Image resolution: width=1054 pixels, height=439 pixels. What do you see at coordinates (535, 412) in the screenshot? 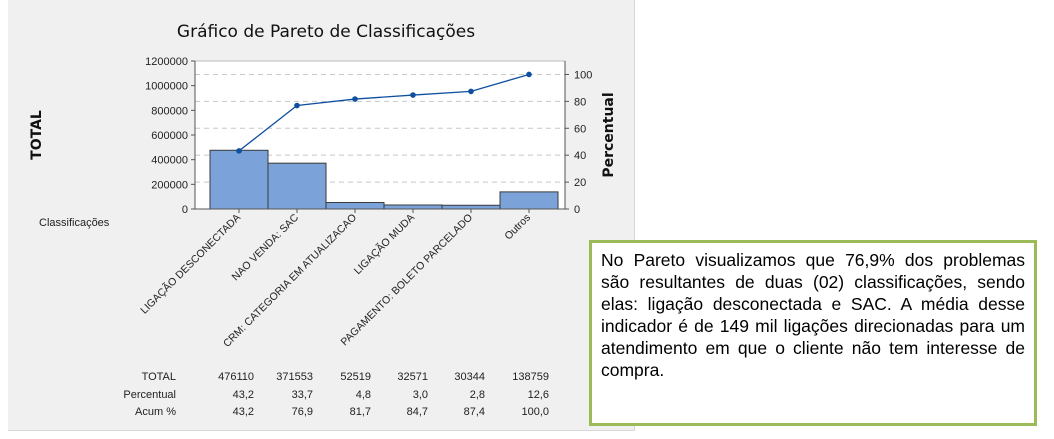
I see `table-cell: 100,0` at bounding box center [535, 412].